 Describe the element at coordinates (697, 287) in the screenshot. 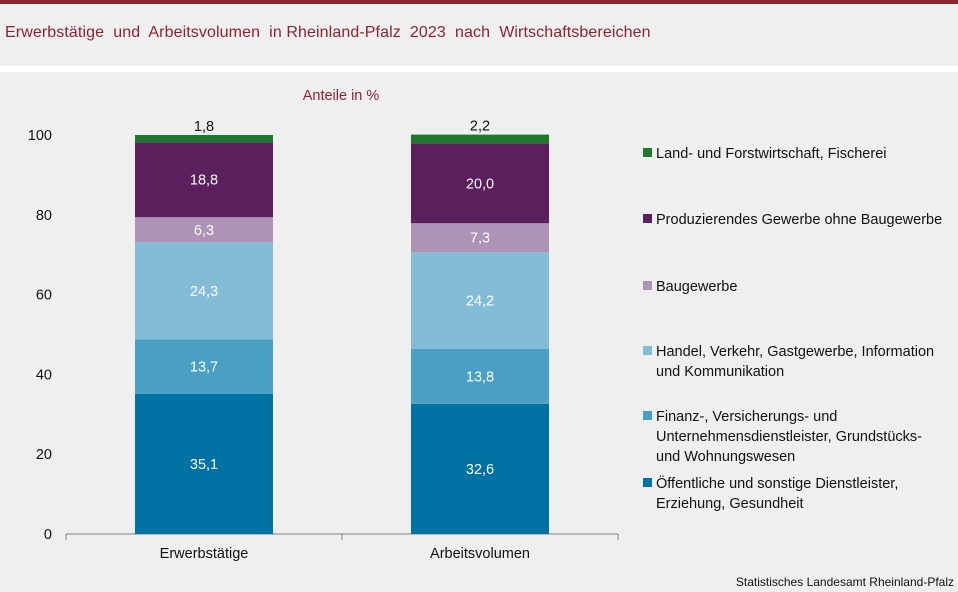

I see `legend-label: Baugewerbe` at that location.